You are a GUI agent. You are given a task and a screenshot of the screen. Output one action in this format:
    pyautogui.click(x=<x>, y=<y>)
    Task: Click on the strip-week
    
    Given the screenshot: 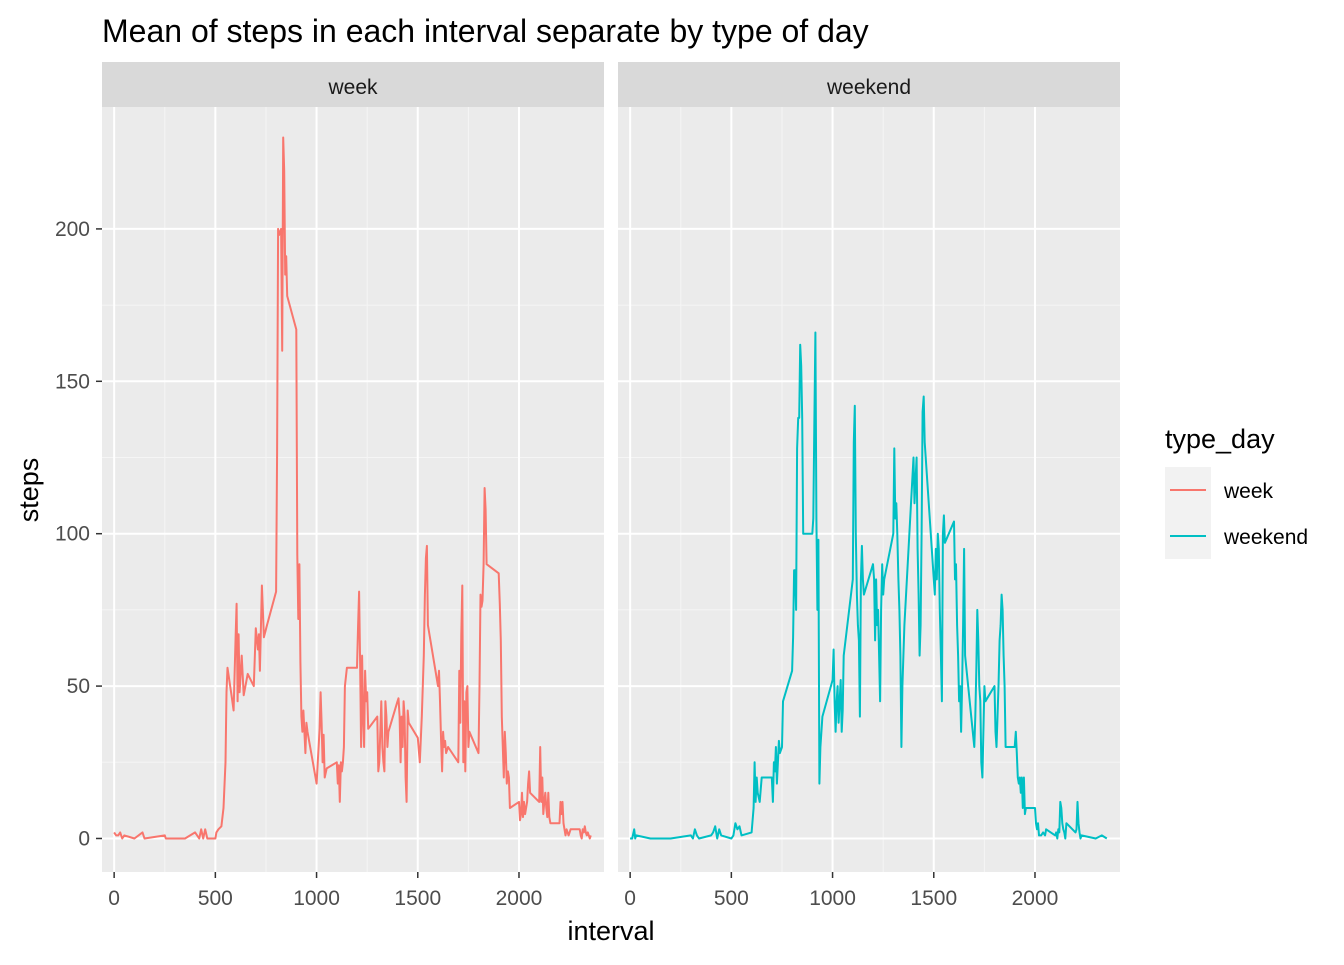 What is the action you would take?
    pyautogui.click(x=353, y=84)
    